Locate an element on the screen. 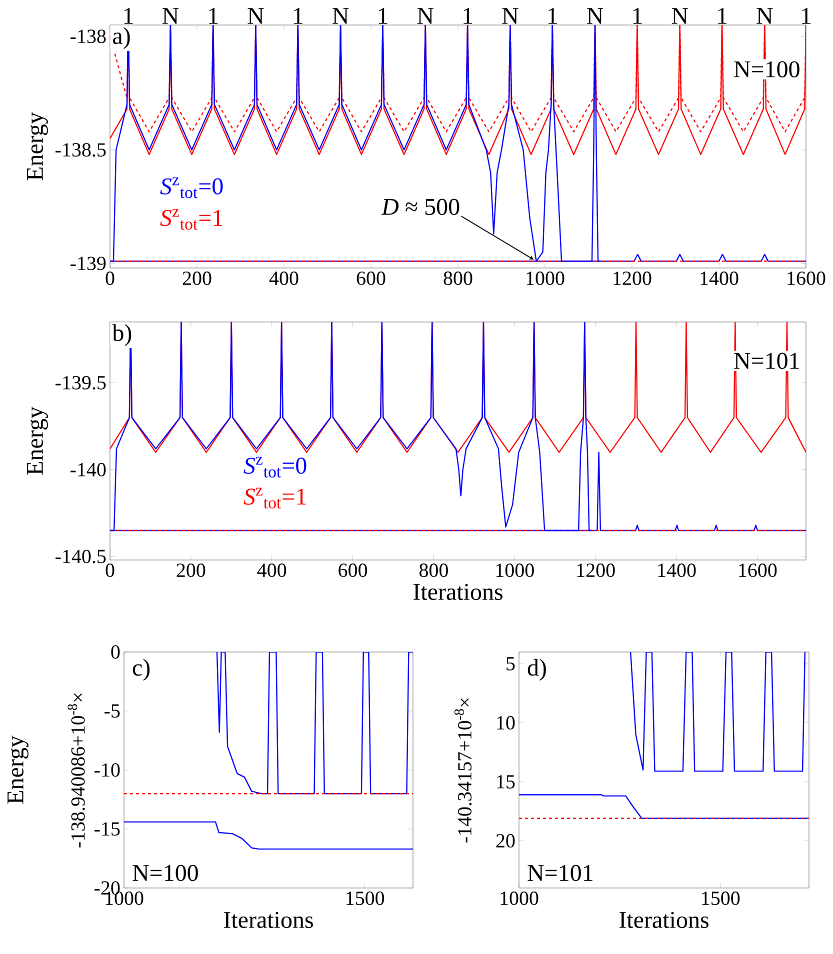 The width and height of the screenshot is (833, 954). y-tick-label: 10 is located at coordinates (506, 723).